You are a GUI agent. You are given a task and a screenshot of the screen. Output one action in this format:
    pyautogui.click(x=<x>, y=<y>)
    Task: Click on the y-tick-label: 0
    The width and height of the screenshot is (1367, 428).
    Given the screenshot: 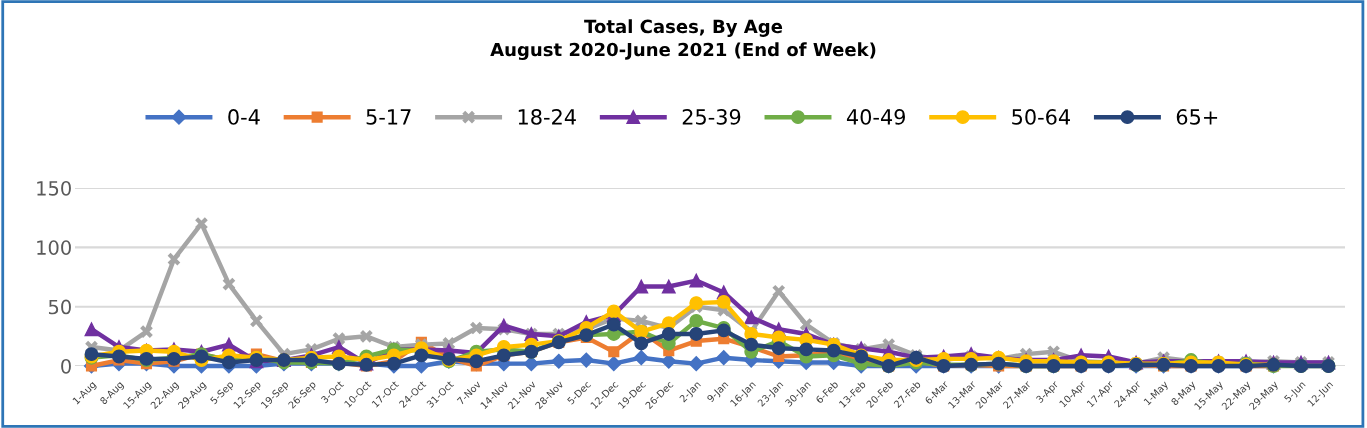 What is the action you would take?
    pyautogui.click(x=66, y=366)
    